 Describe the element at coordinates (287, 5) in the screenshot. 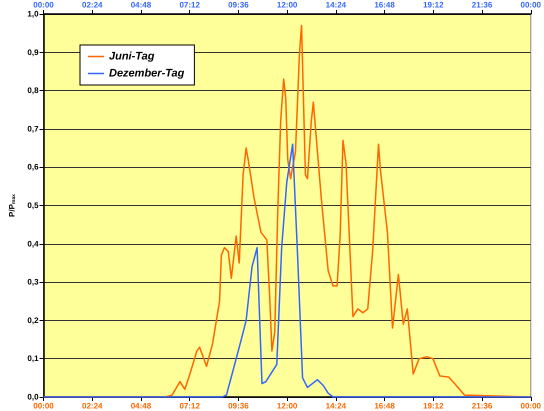

I see `x2-tick-label: 12:00` at that location.